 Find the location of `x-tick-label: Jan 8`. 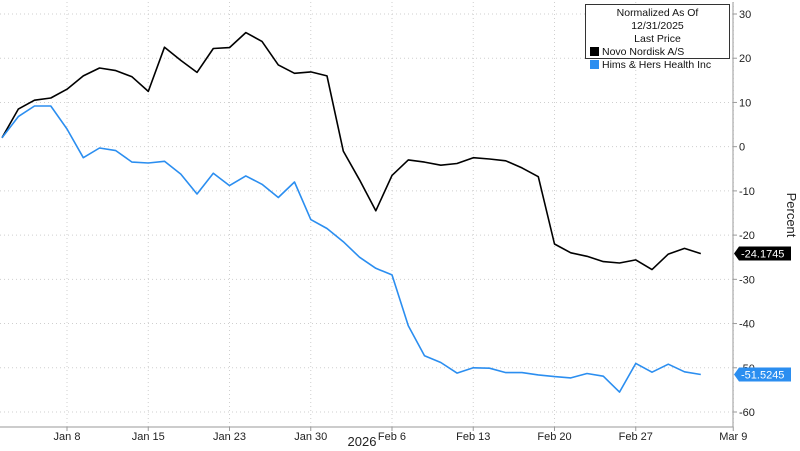

x-tick-label: Jan 8 is located at coordinates (67, 437).